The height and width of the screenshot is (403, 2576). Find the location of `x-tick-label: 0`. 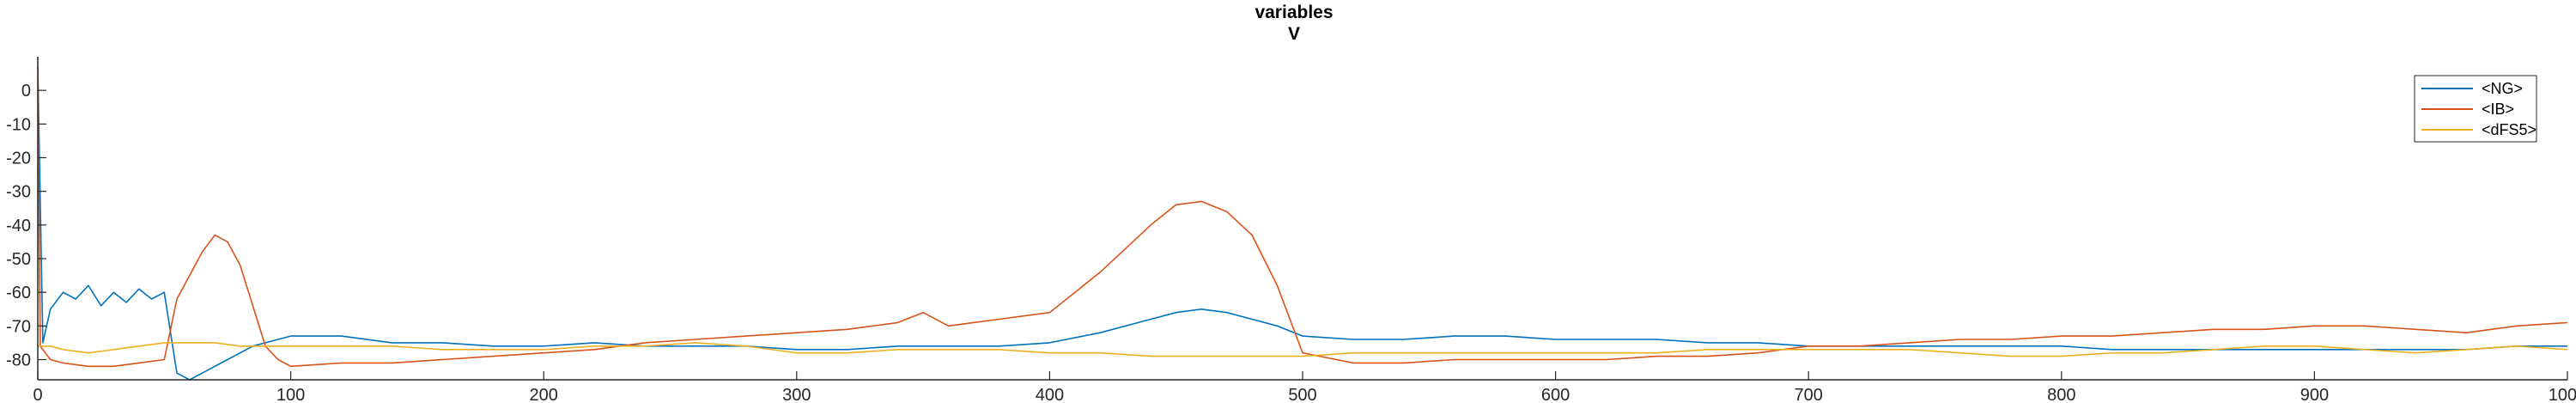

x-tick-label: 0 is located at coordinates (37, 394).